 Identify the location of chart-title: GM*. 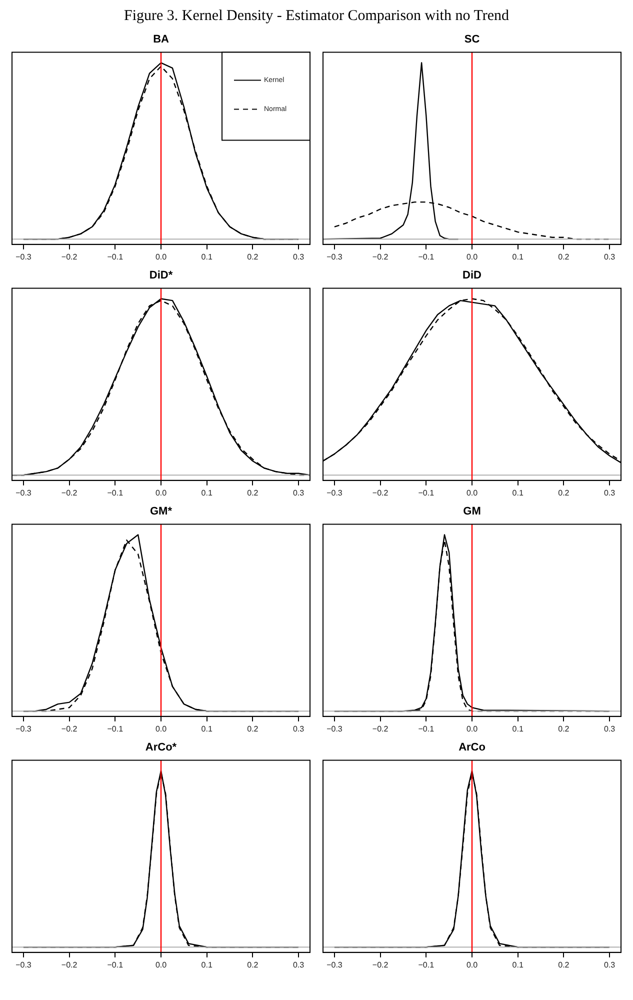
(161, 512).